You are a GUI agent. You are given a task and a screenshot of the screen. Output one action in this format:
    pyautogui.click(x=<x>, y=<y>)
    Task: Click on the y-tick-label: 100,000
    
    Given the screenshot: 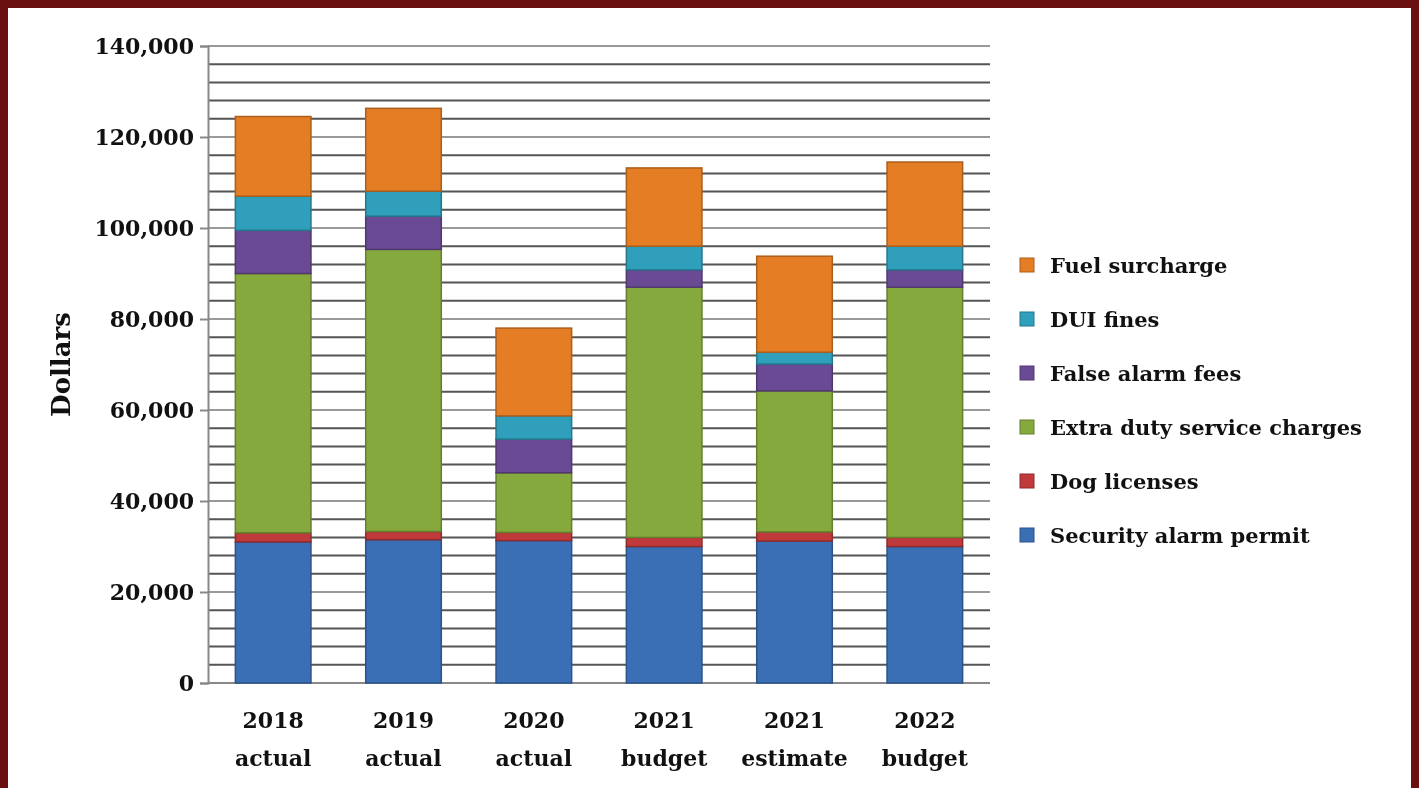 What is the action you would take?
    pyautogui.click(x=144, y=227)
    